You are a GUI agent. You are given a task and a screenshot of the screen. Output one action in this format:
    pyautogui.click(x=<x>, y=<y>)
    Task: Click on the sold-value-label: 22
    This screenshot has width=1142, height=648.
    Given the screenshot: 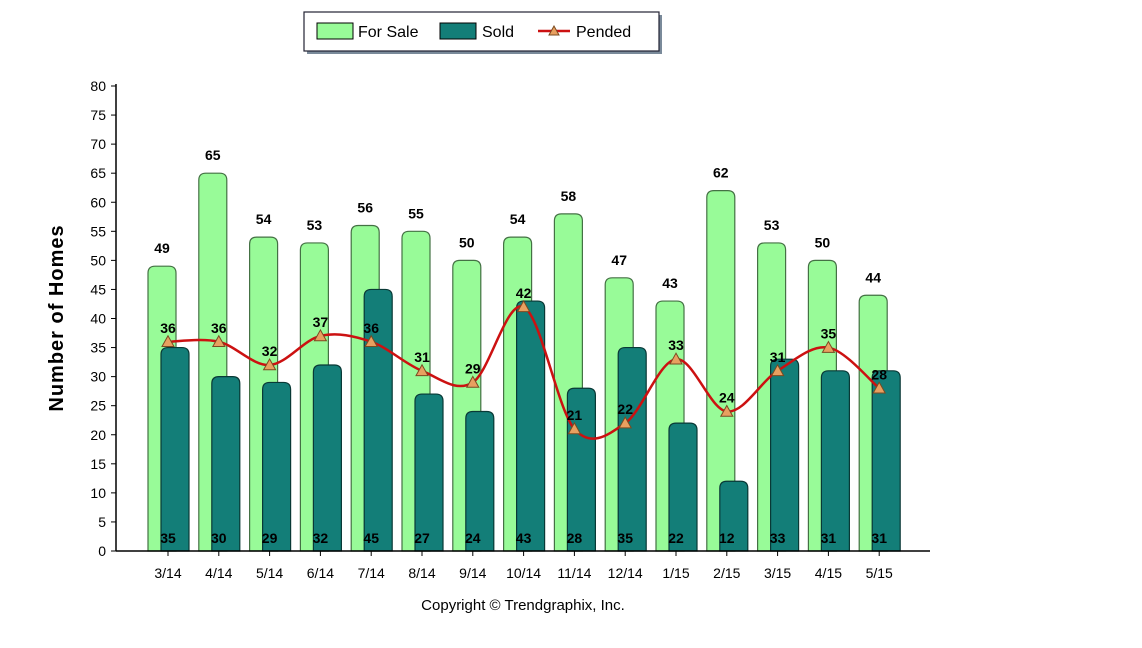 What is the action you would take?
    pyautogui.click(x=676, y=538)
    